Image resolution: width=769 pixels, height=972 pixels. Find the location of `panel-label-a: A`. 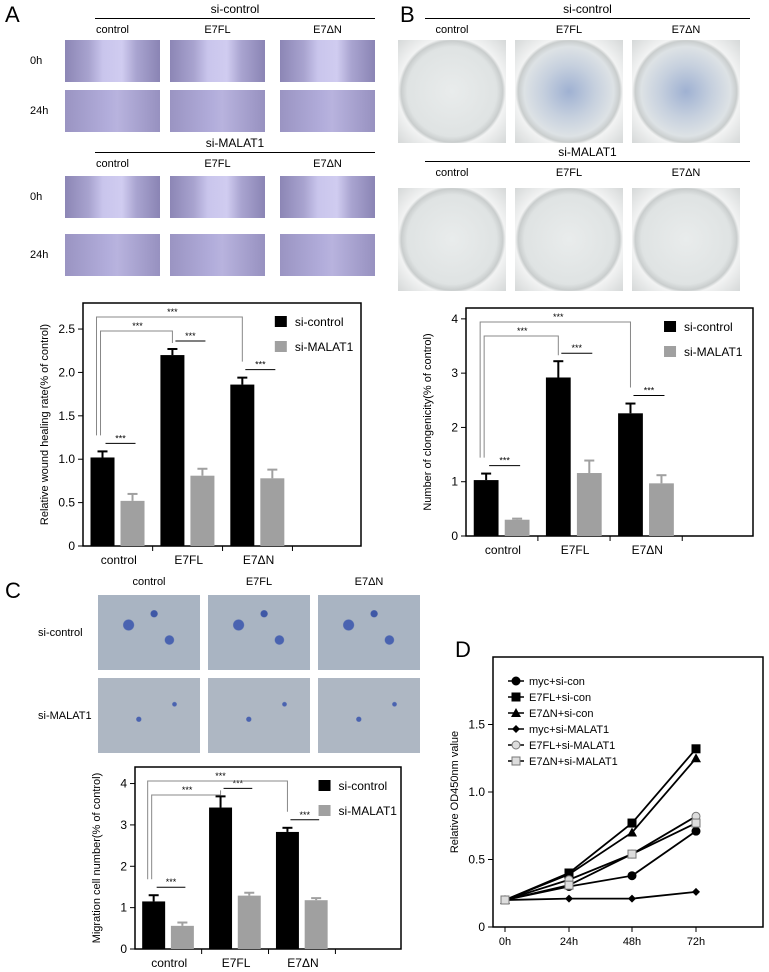

panel-label-a: A is located at coordinates (12, 14).